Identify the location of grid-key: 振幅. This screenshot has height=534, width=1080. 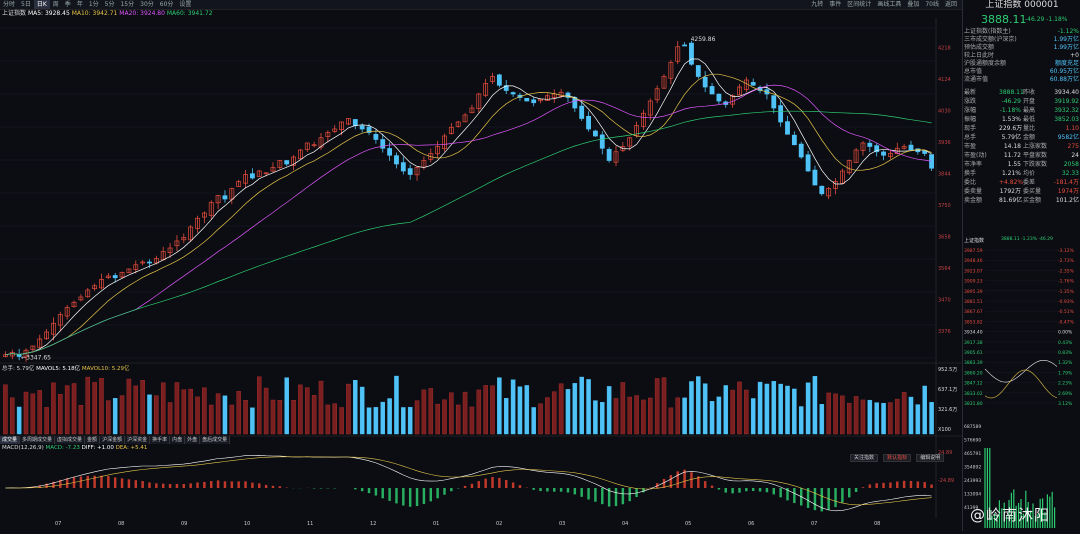
(970, 119).